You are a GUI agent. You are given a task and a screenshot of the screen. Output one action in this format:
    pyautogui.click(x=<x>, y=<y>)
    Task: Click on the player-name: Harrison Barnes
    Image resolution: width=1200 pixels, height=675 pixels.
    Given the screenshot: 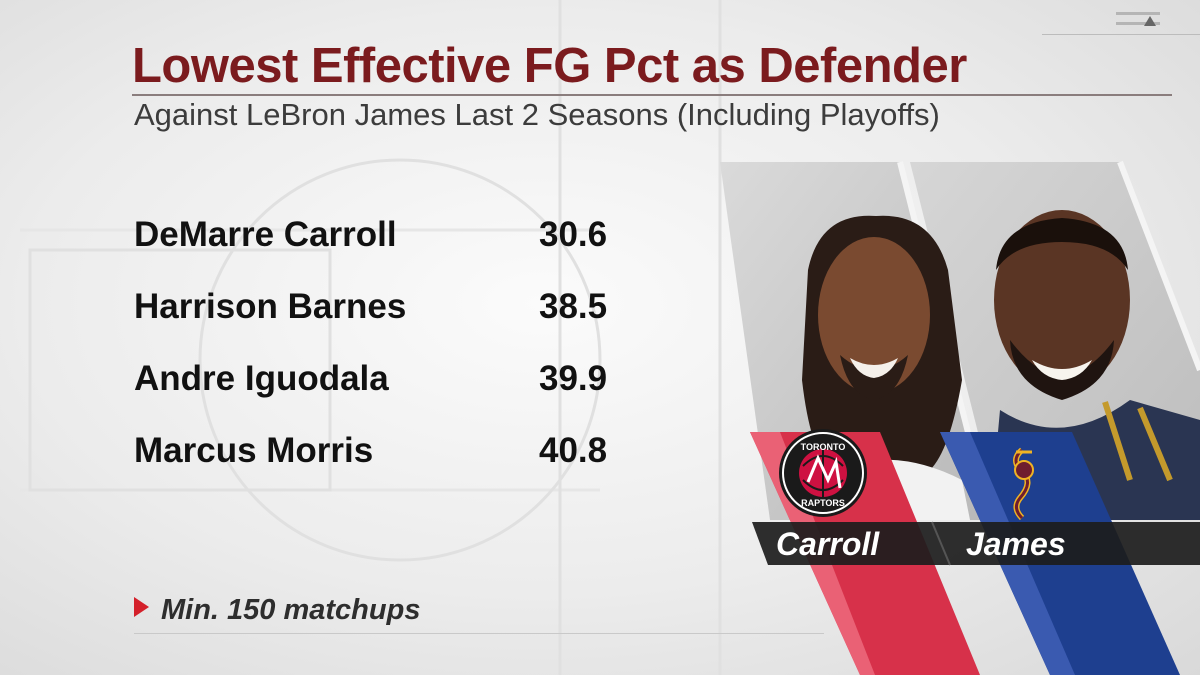 What is the action you would take?
    pyautogui.click(x=270, y=306)
    